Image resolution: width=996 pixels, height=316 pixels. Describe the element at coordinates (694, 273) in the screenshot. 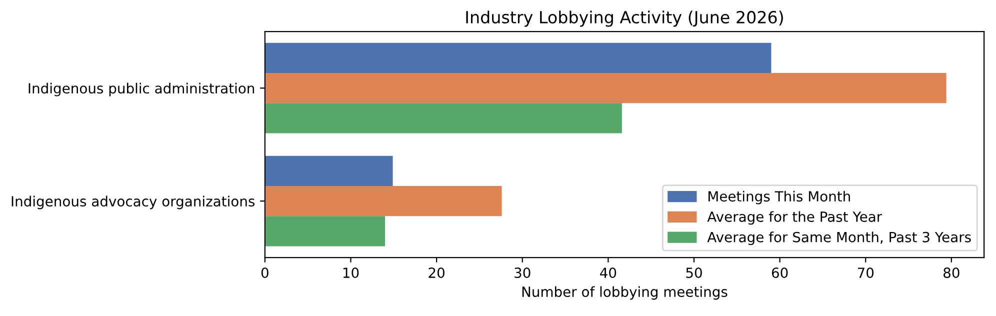

I see `x-tick-label: 50` at that location.